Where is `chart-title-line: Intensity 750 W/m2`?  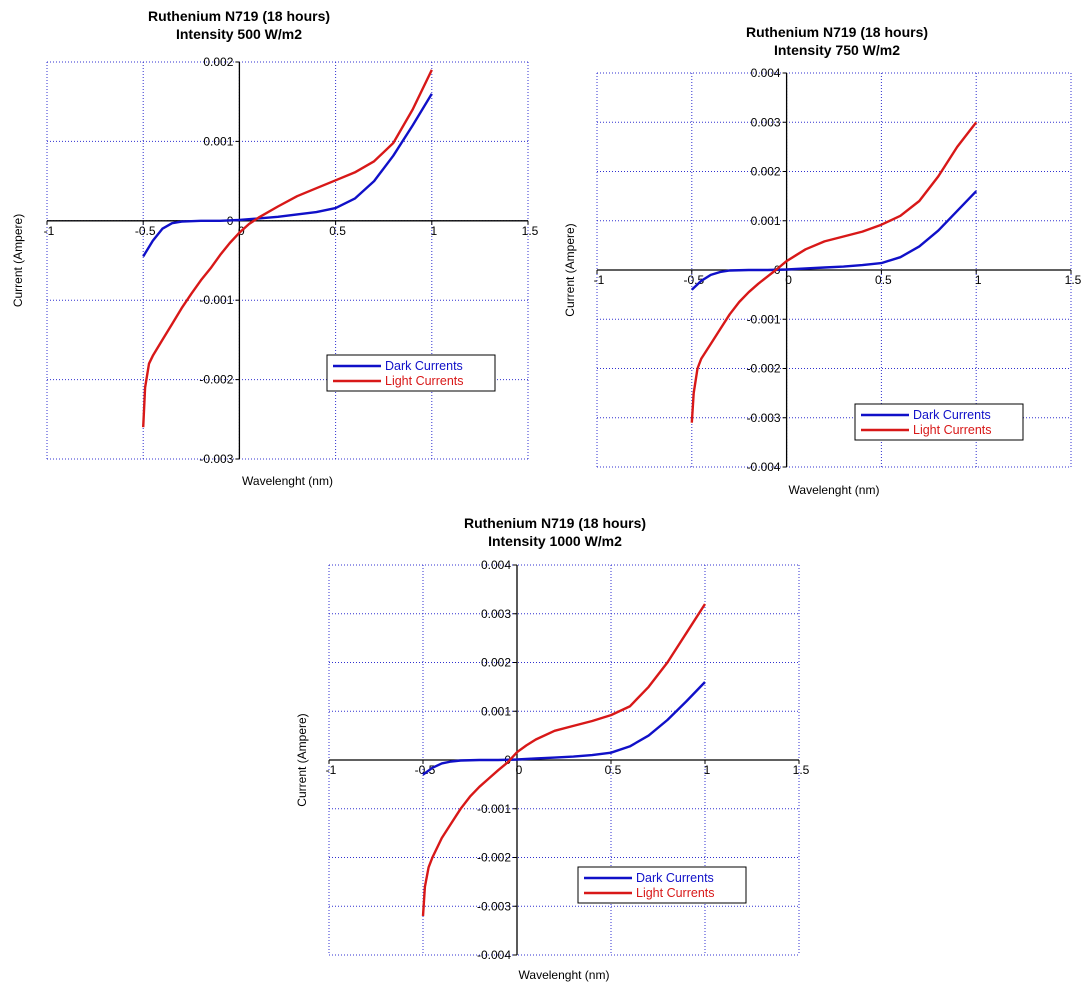 chart-title-line: Intensity 750 W/m2 is located at coordinates (837, 50).